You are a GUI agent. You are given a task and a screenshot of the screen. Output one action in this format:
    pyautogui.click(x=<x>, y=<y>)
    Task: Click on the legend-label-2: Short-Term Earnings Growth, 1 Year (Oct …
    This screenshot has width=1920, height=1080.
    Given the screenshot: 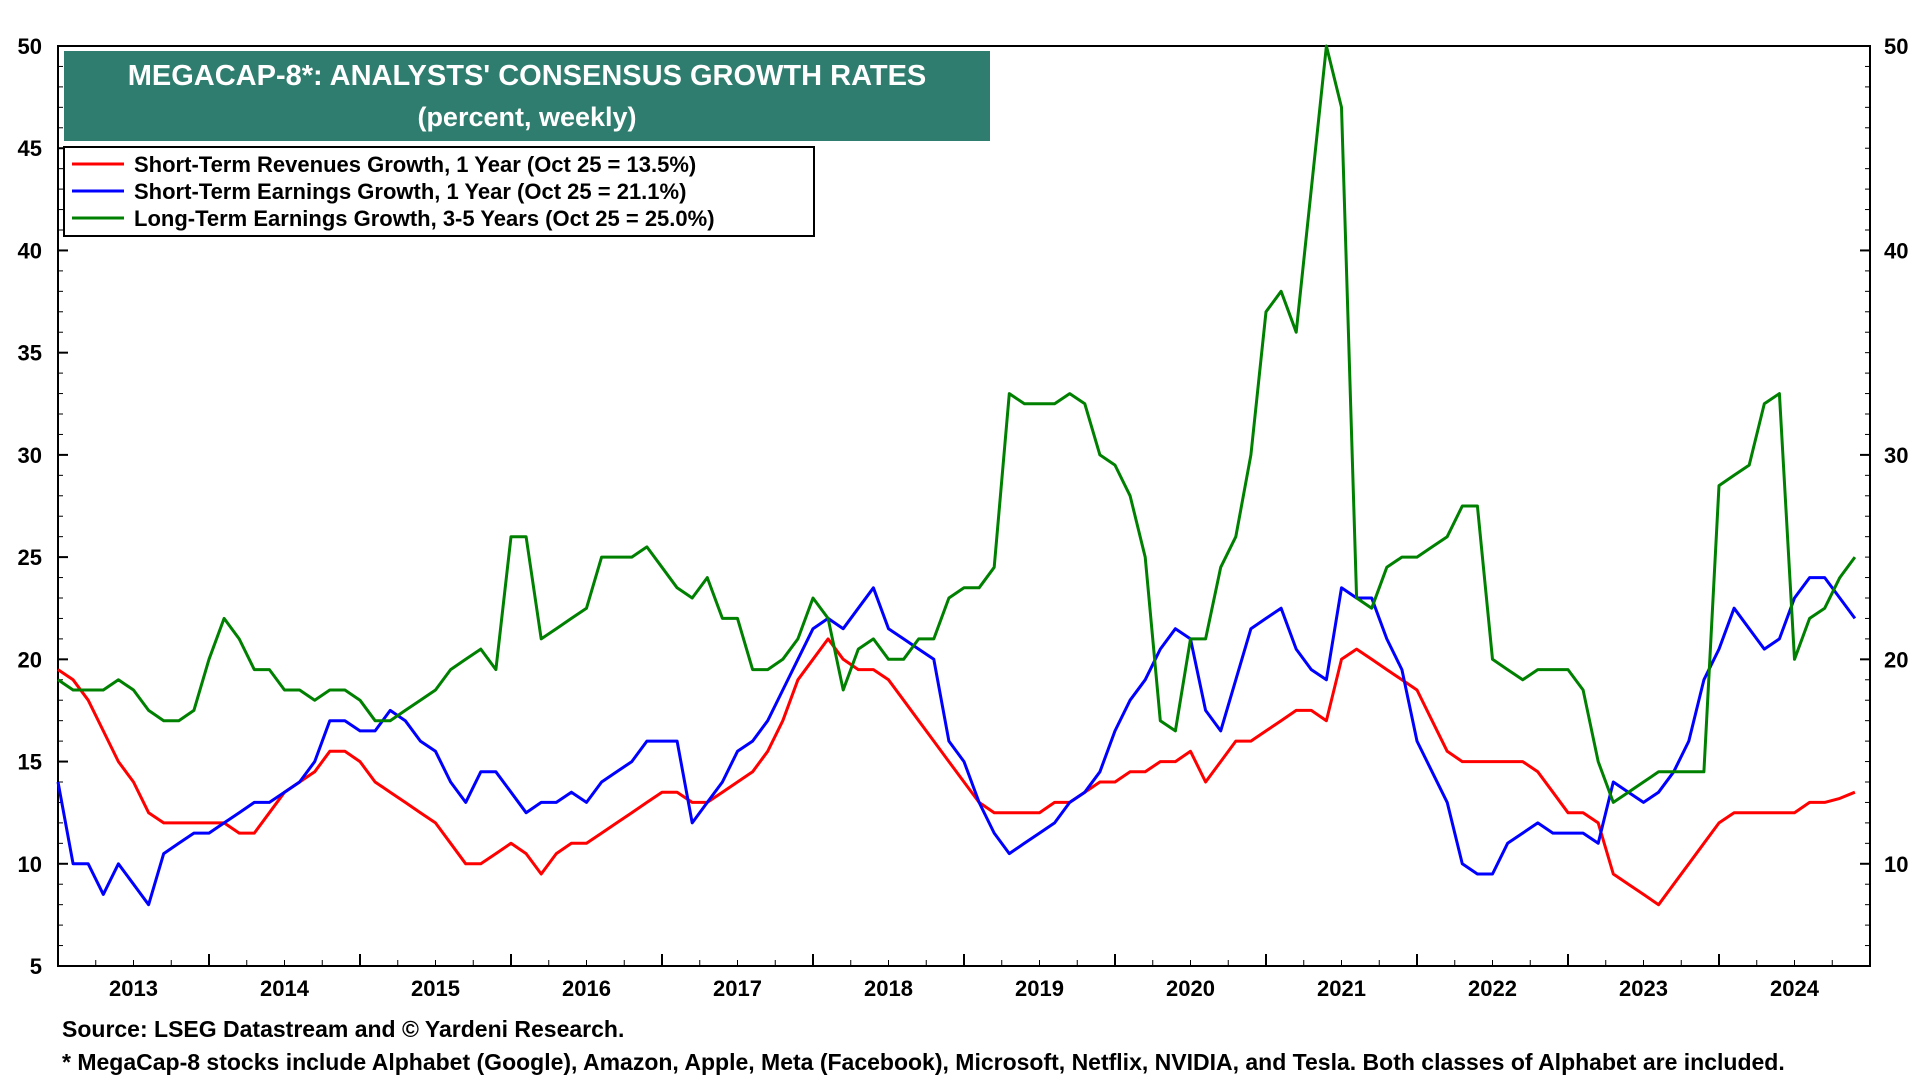 What is the action you would take?
    pyautogui.click(x=410, y=191)
    